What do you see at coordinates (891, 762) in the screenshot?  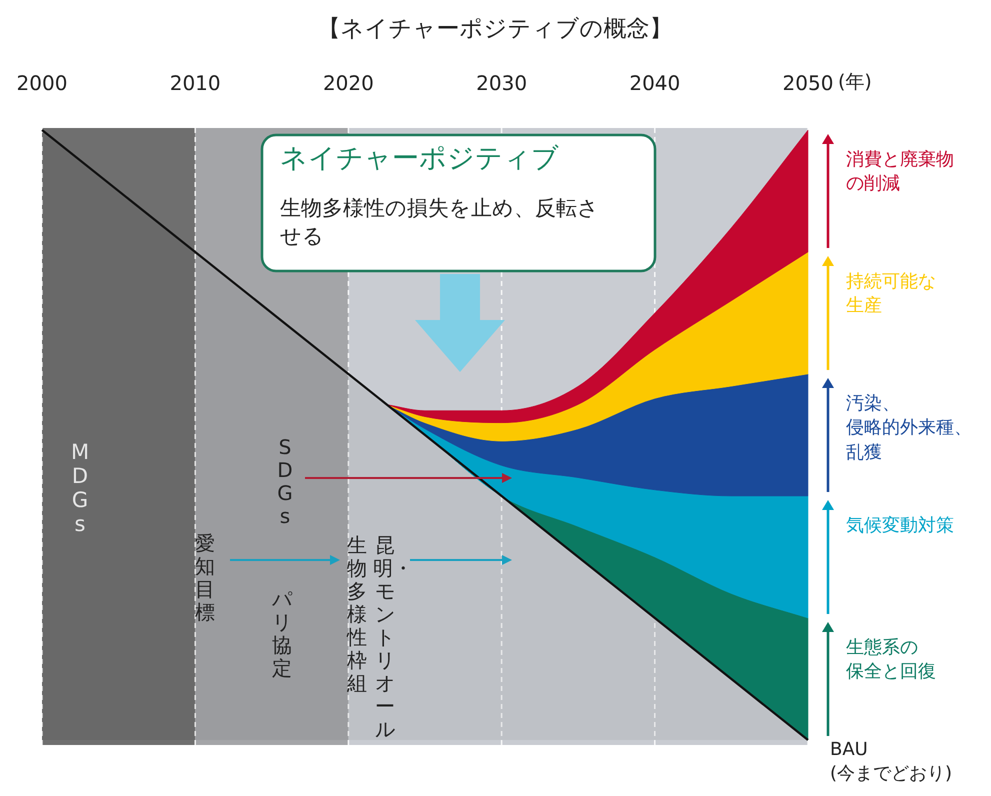 I see `series-label: BAU(今までどおり)` at bounding box center [891, 762].